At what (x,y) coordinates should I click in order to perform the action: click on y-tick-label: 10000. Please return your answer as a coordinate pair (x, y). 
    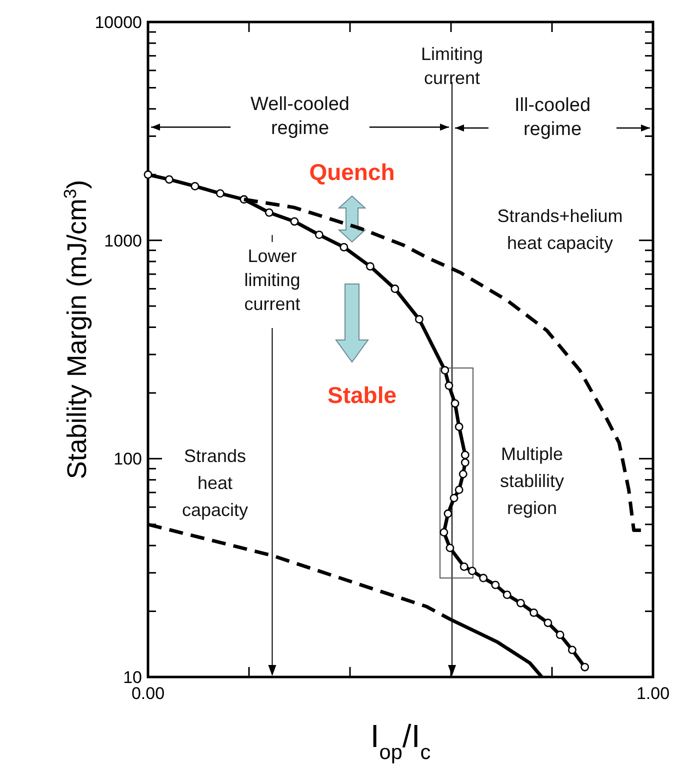
    Looking at the image, I should click on (118, 22).